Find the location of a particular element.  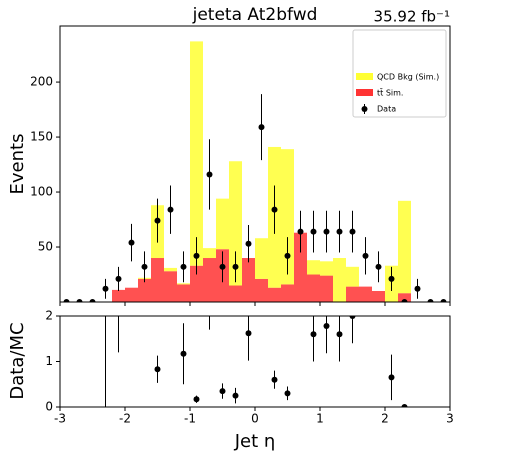

x-tick-label: -3 is located at coordinates (60, 419).